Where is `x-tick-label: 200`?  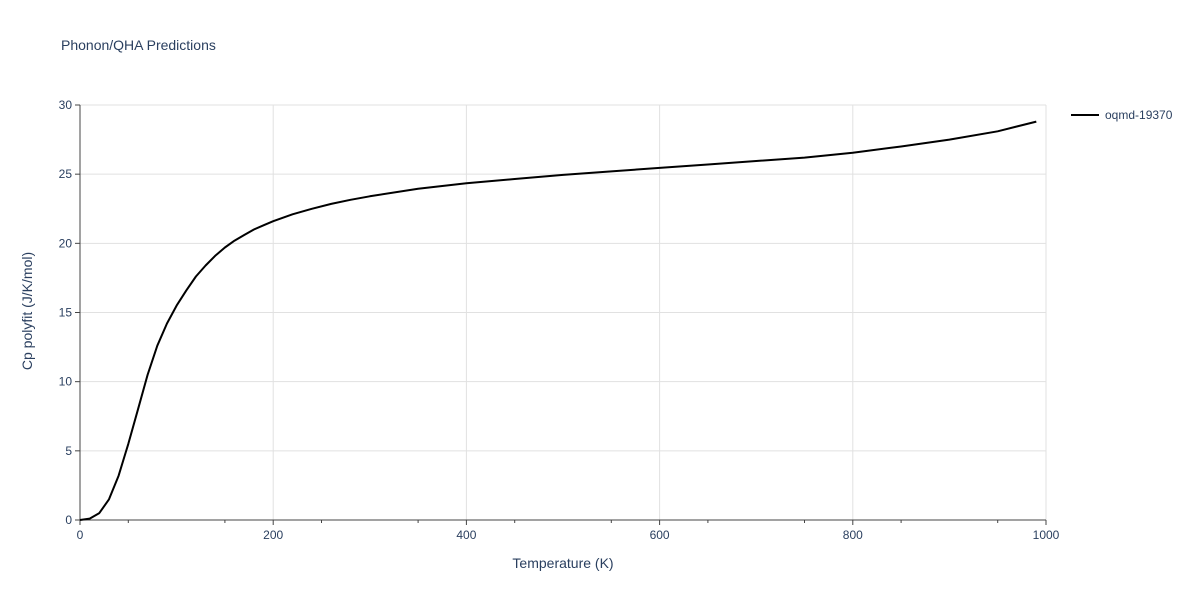
x-tick-label: 200 is located at coordinates (273, 535).